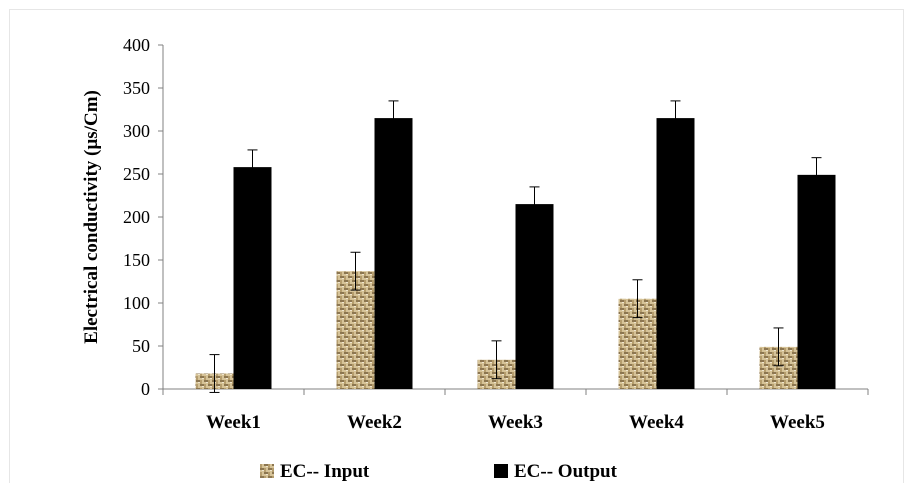 The height and width of the screenshot is (483, 913). Describe the element at coordinates (145, 389) in the screenshot. I see `y-tick-label: 0` at that location.